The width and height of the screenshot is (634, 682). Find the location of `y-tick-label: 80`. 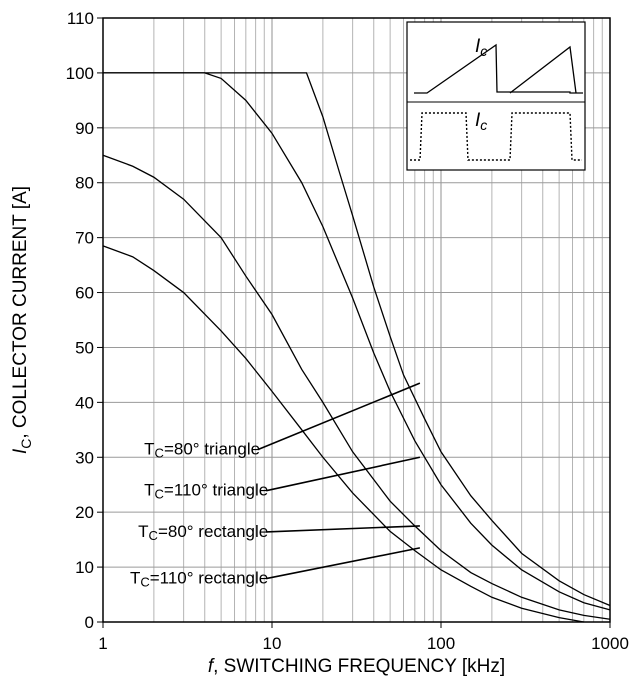

y-tick-label: 80 is located at coordinates (84, 183).